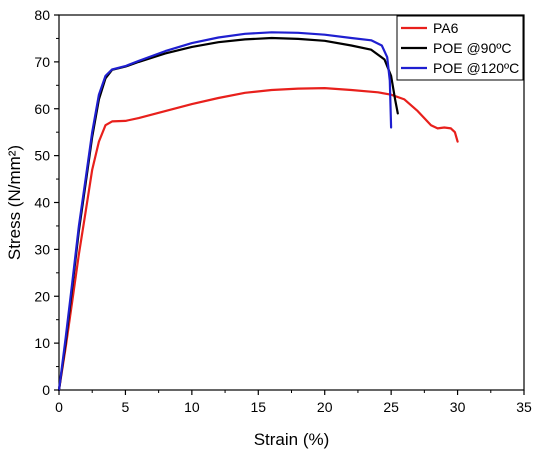 This screenshot has width=550, height=454. What do you see at coordinates (59, 407) in the screenshot?
I see `x-tick-label: 0` at bounding box center [59, 407].